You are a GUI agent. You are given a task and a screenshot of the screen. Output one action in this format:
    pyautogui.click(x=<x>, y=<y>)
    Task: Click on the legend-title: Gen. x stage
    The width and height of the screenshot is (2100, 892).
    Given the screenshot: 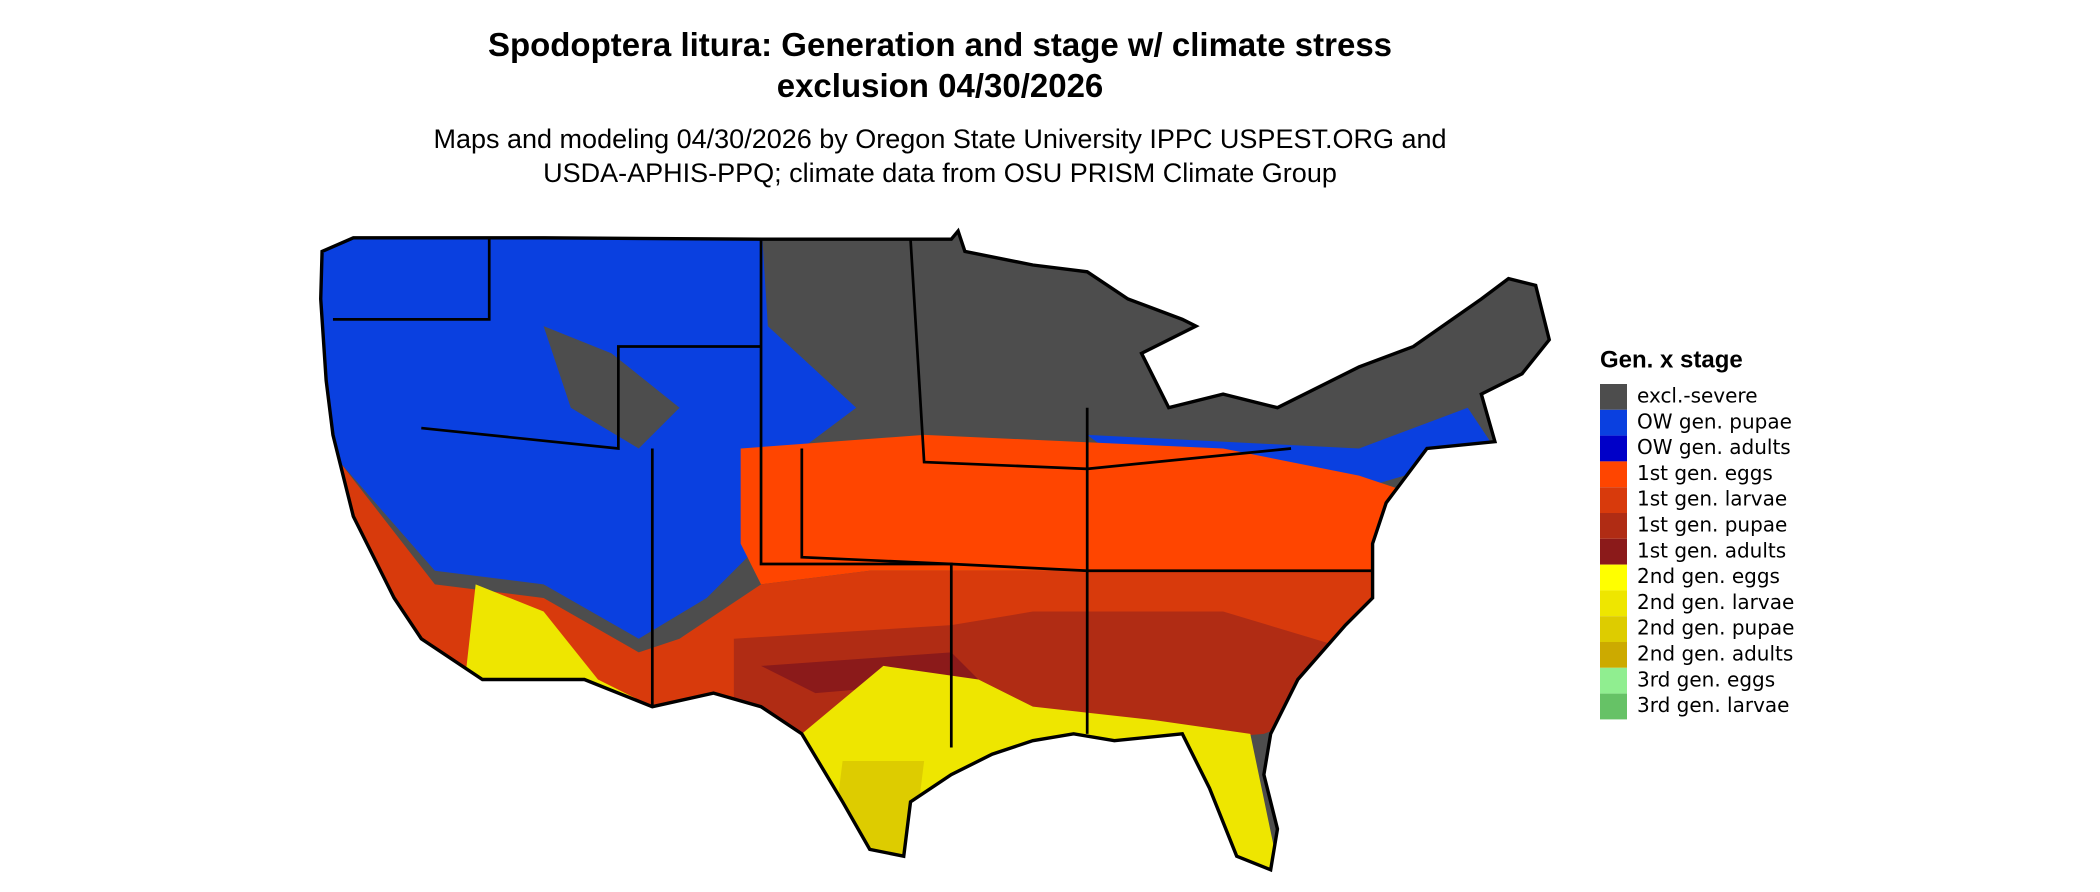 What is the action you would take?
    pyautogui.click(x=1671, y=359)
    